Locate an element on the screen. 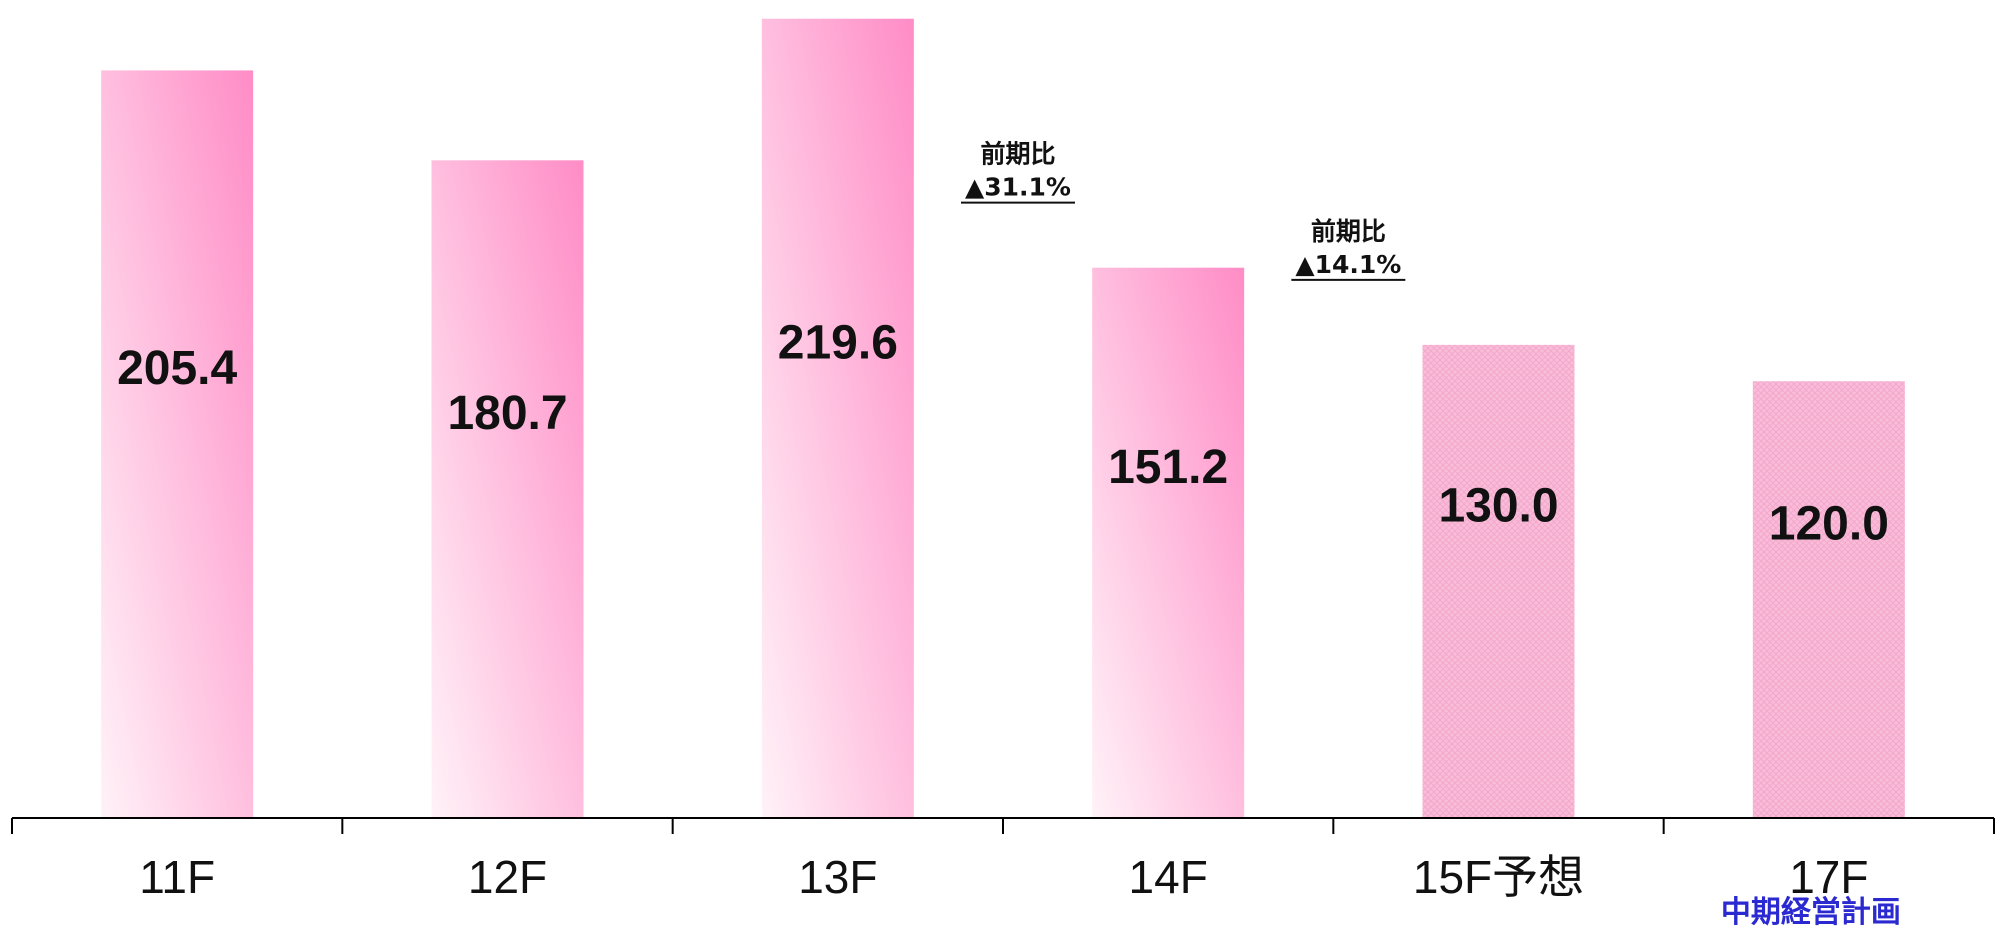 The height and width of the screenshot is (928, 2004). sub-label-mid-term-plan: 中期経営計画 is located at coordinates (1811, 911).